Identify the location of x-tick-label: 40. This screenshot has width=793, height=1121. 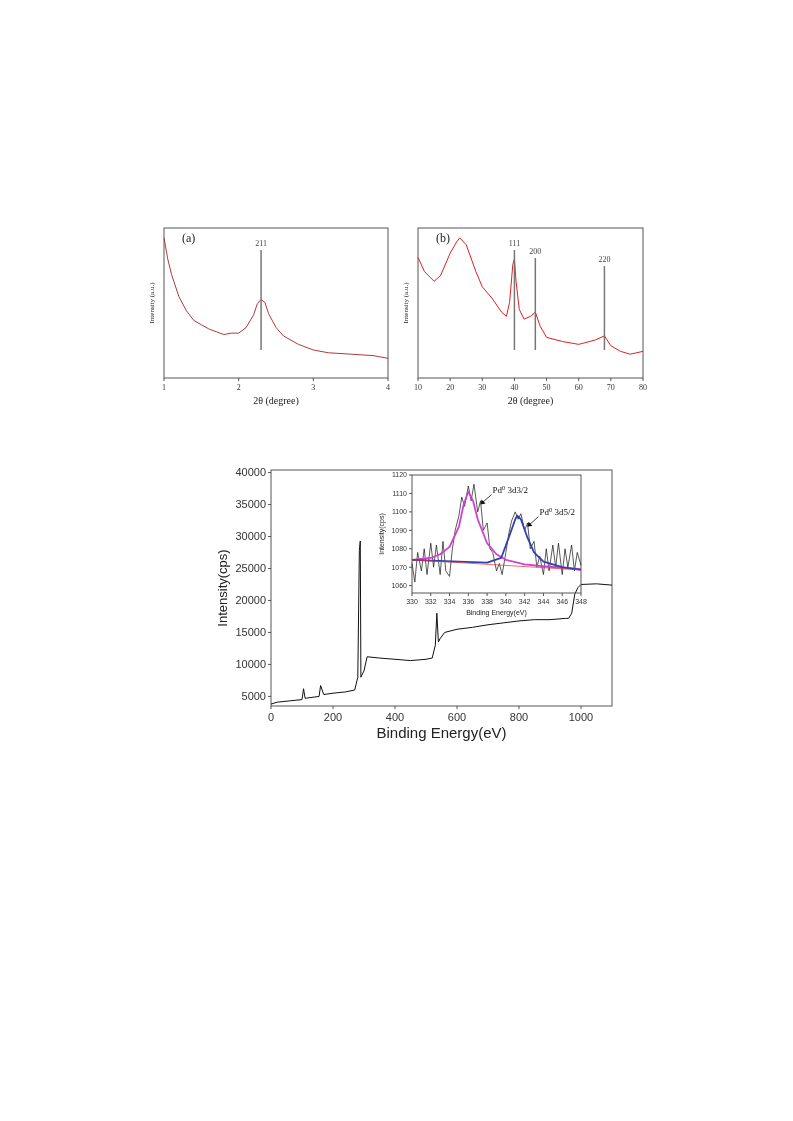
(514, 387).